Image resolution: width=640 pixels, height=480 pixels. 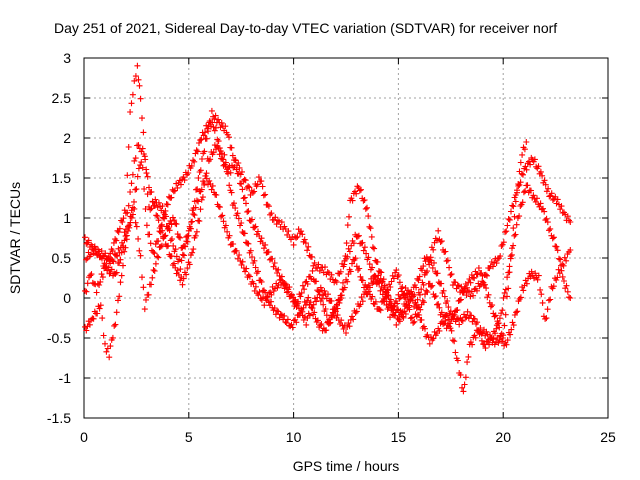 What do you see at coordinates (67, 138) in the screenshot?
I see `y-tick-label: 2` at bounding box center [67, 138].